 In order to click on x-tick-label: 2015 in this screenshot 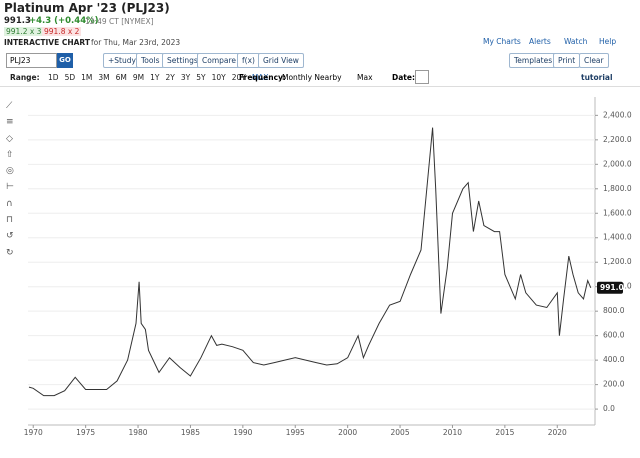, I will do `click(504, 432)`.